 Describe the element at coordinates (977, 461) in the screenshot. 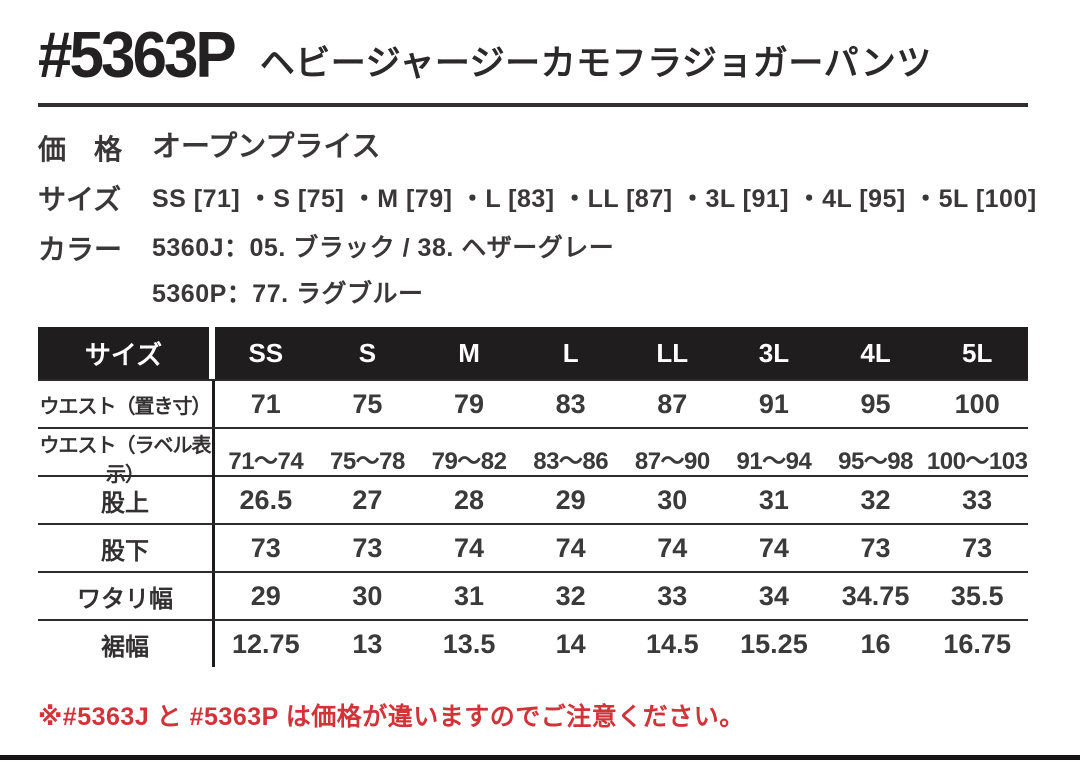

I see `table-cell: 100〜103` at that location.